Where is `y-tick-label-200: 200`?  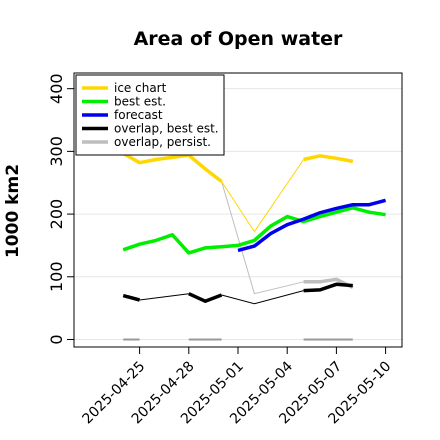 y-tick-label-200: 200 is located at coordinates (56, 214).